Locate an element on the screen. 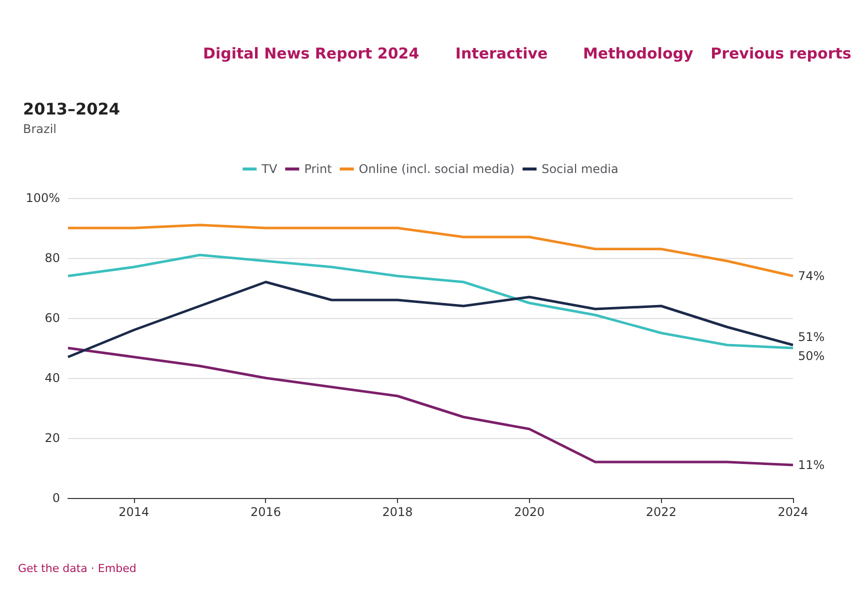  y-tick-label: 40 is located at coordinates (52, 378).